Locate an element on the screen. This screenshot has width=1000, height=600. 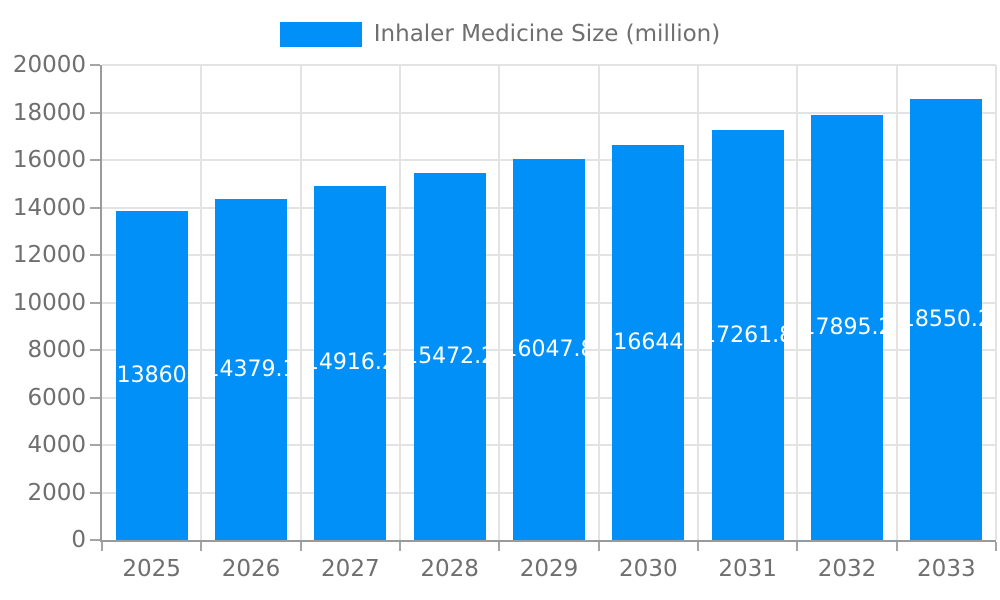
bar-value-label: 17261.8 is located at coordinates (748, 335).